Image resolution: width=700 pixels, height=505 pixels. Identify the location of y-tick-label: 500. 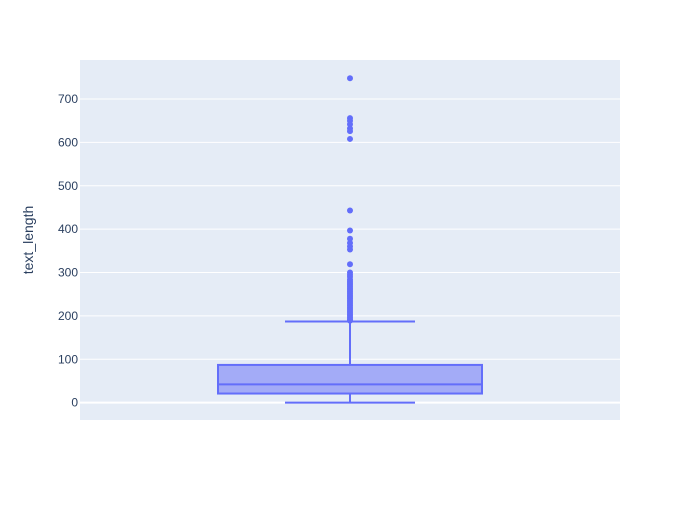
(68, 186).